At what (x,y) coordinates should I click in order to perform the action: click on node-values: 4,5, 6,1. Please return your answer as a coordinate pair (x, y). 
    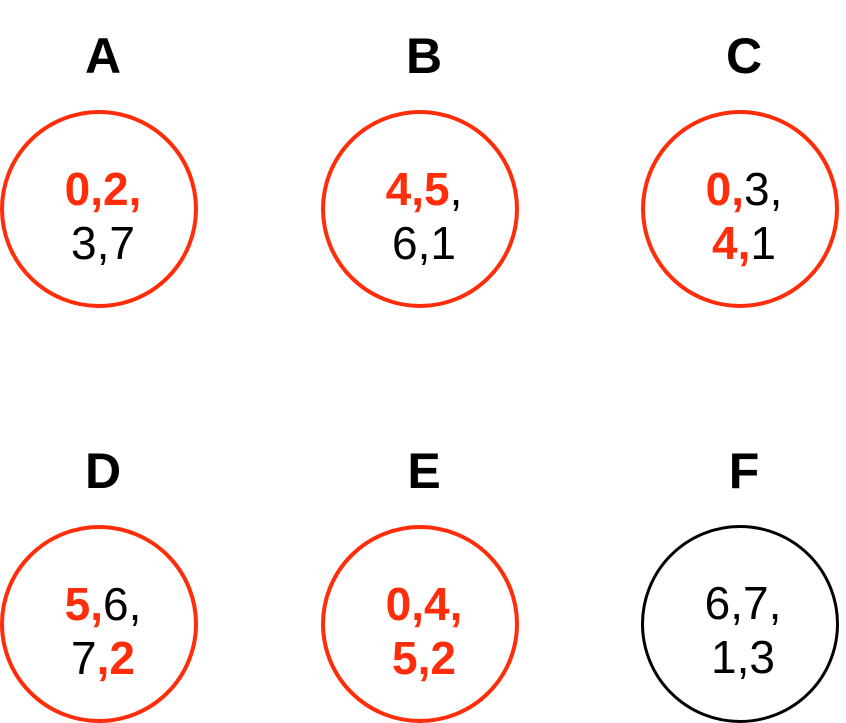
    Looking at the image, I should click on (424, 216).